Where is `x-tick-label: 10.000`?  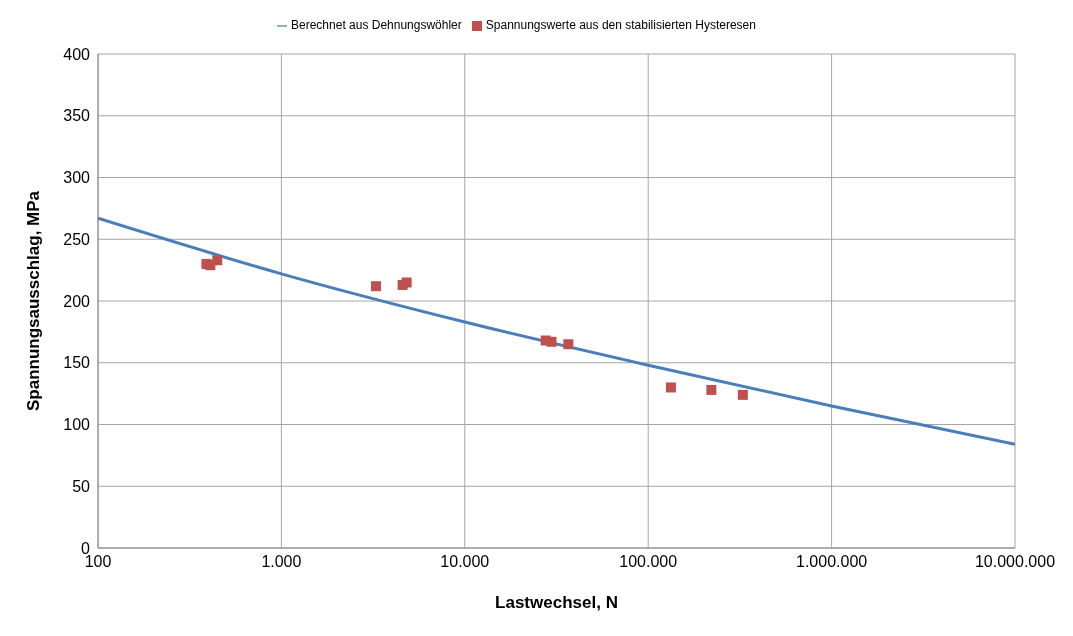
x-tick-label: 10.000 is located at coordinates (465, 562).